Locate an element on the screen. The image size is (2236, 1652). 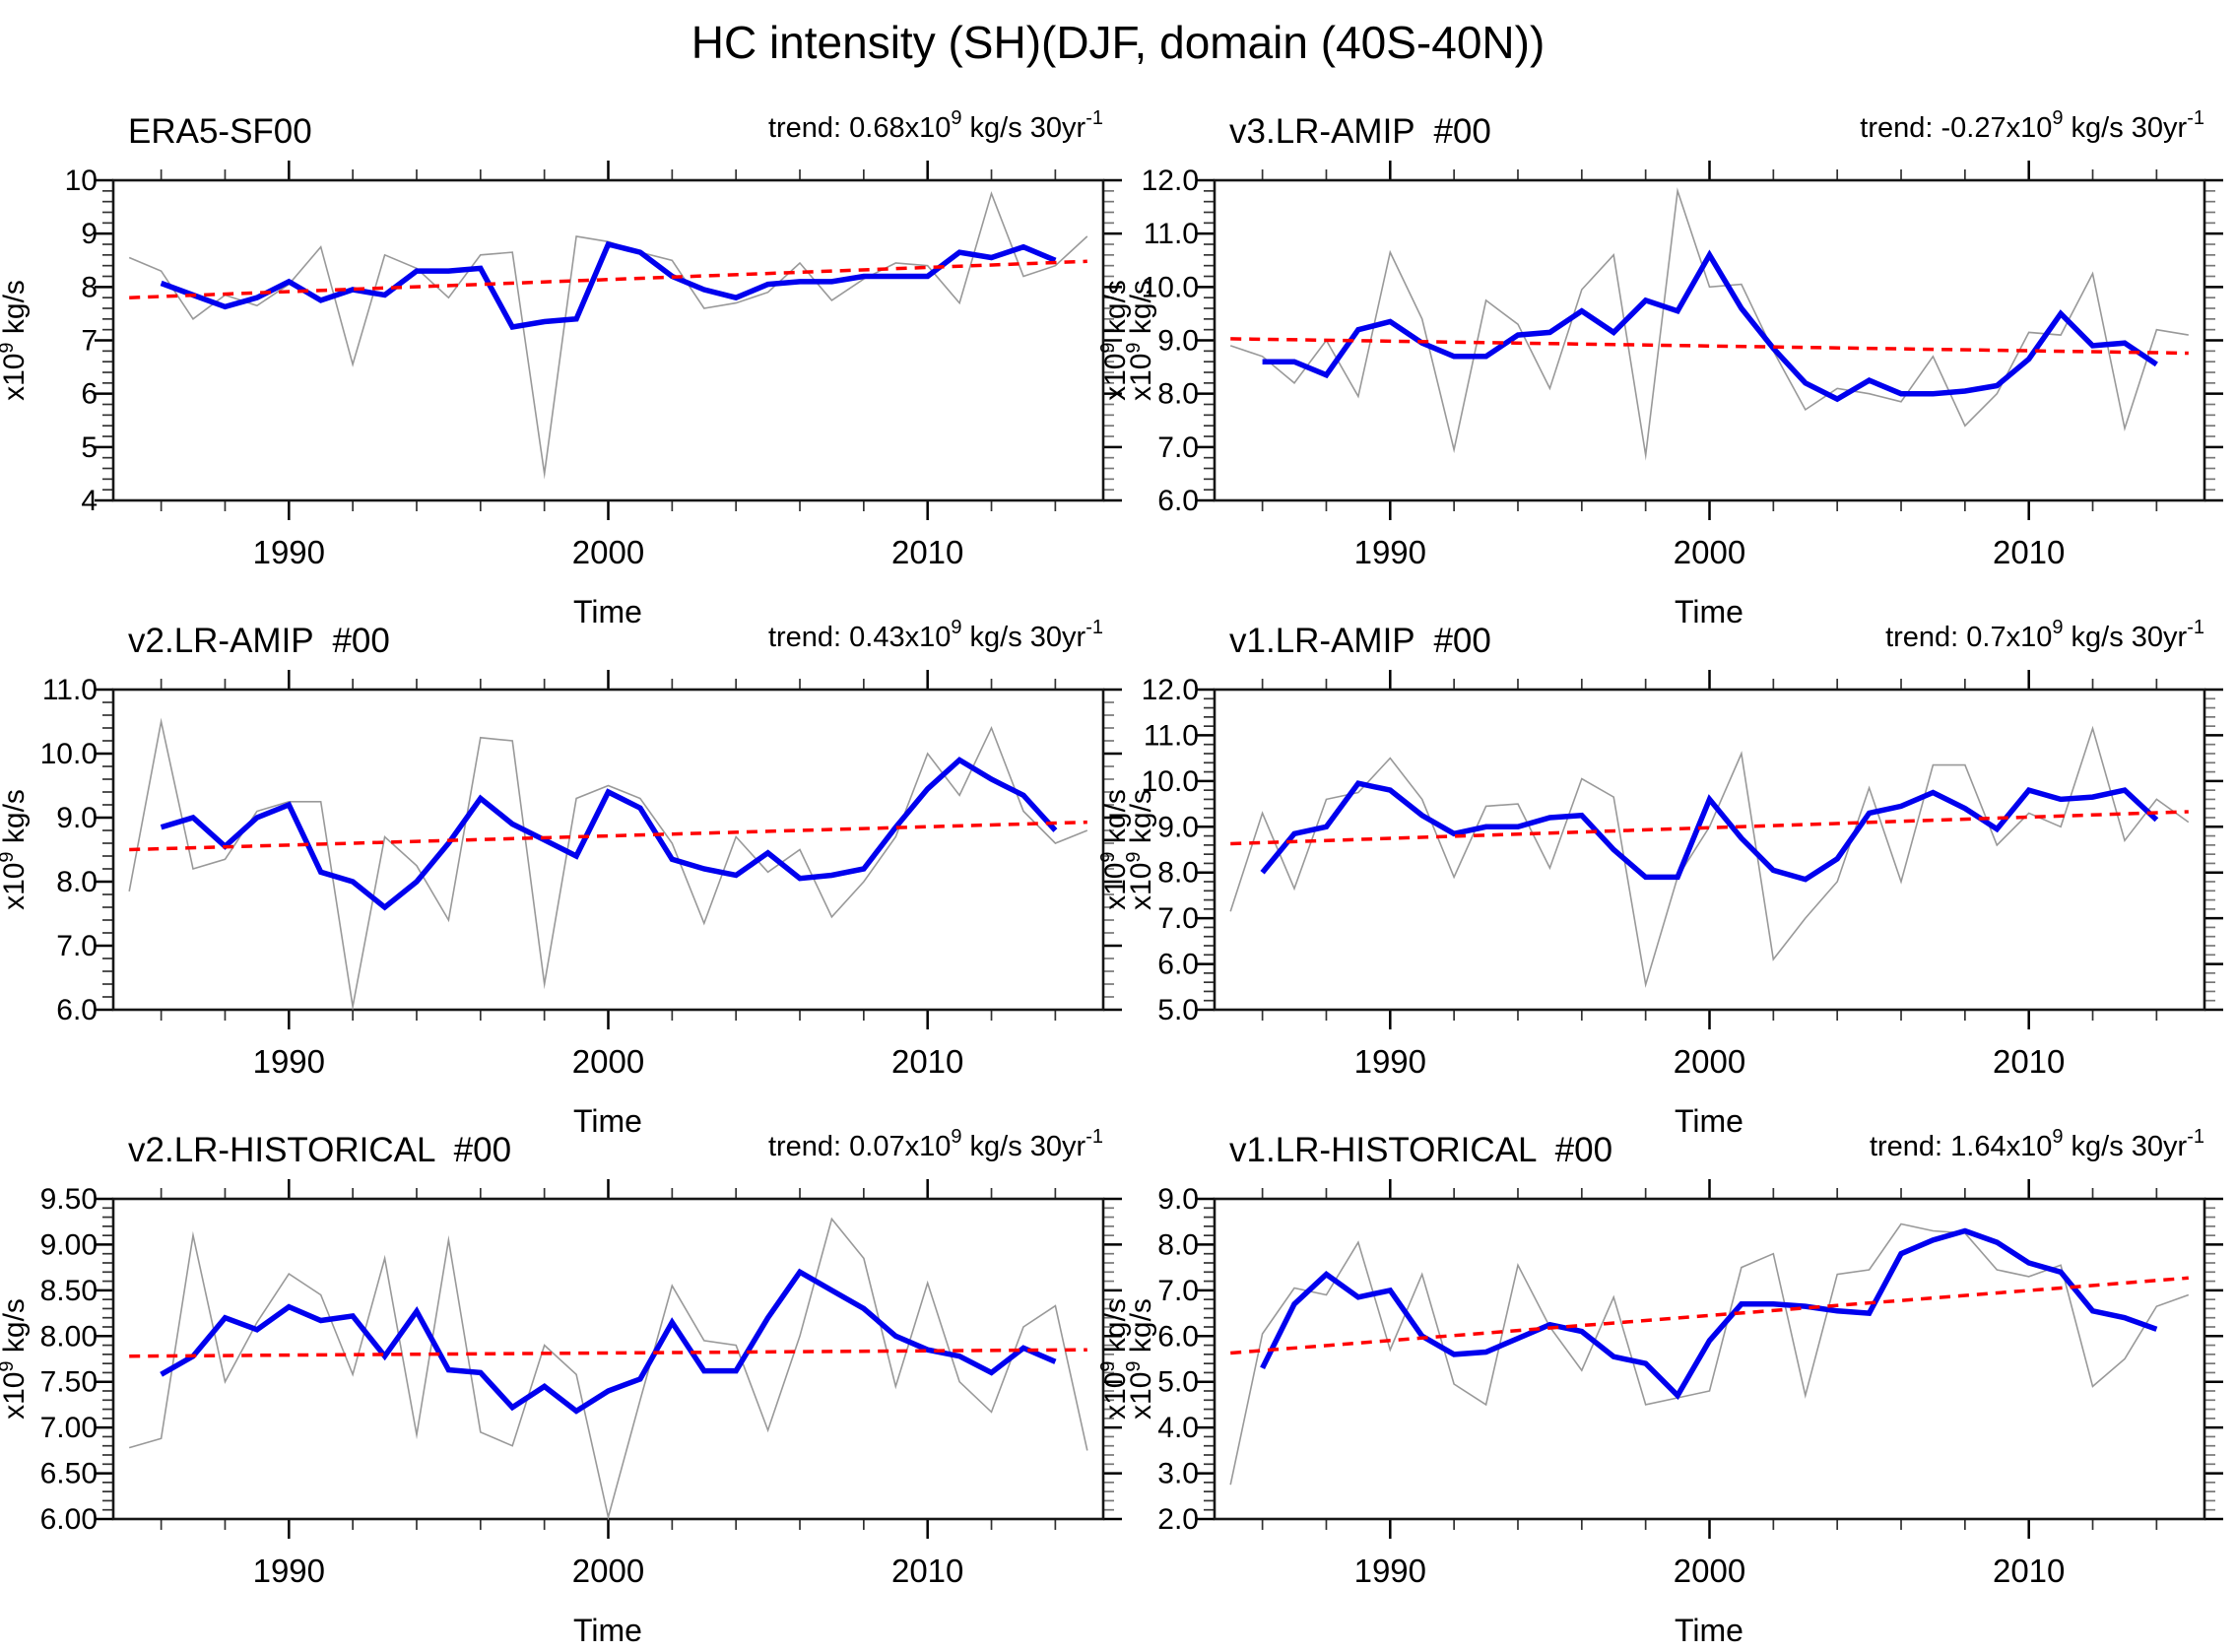
panel-trend-label: trend: 0.07x109 kg/s 30yr-1 is located at coordinates (935, 1144).